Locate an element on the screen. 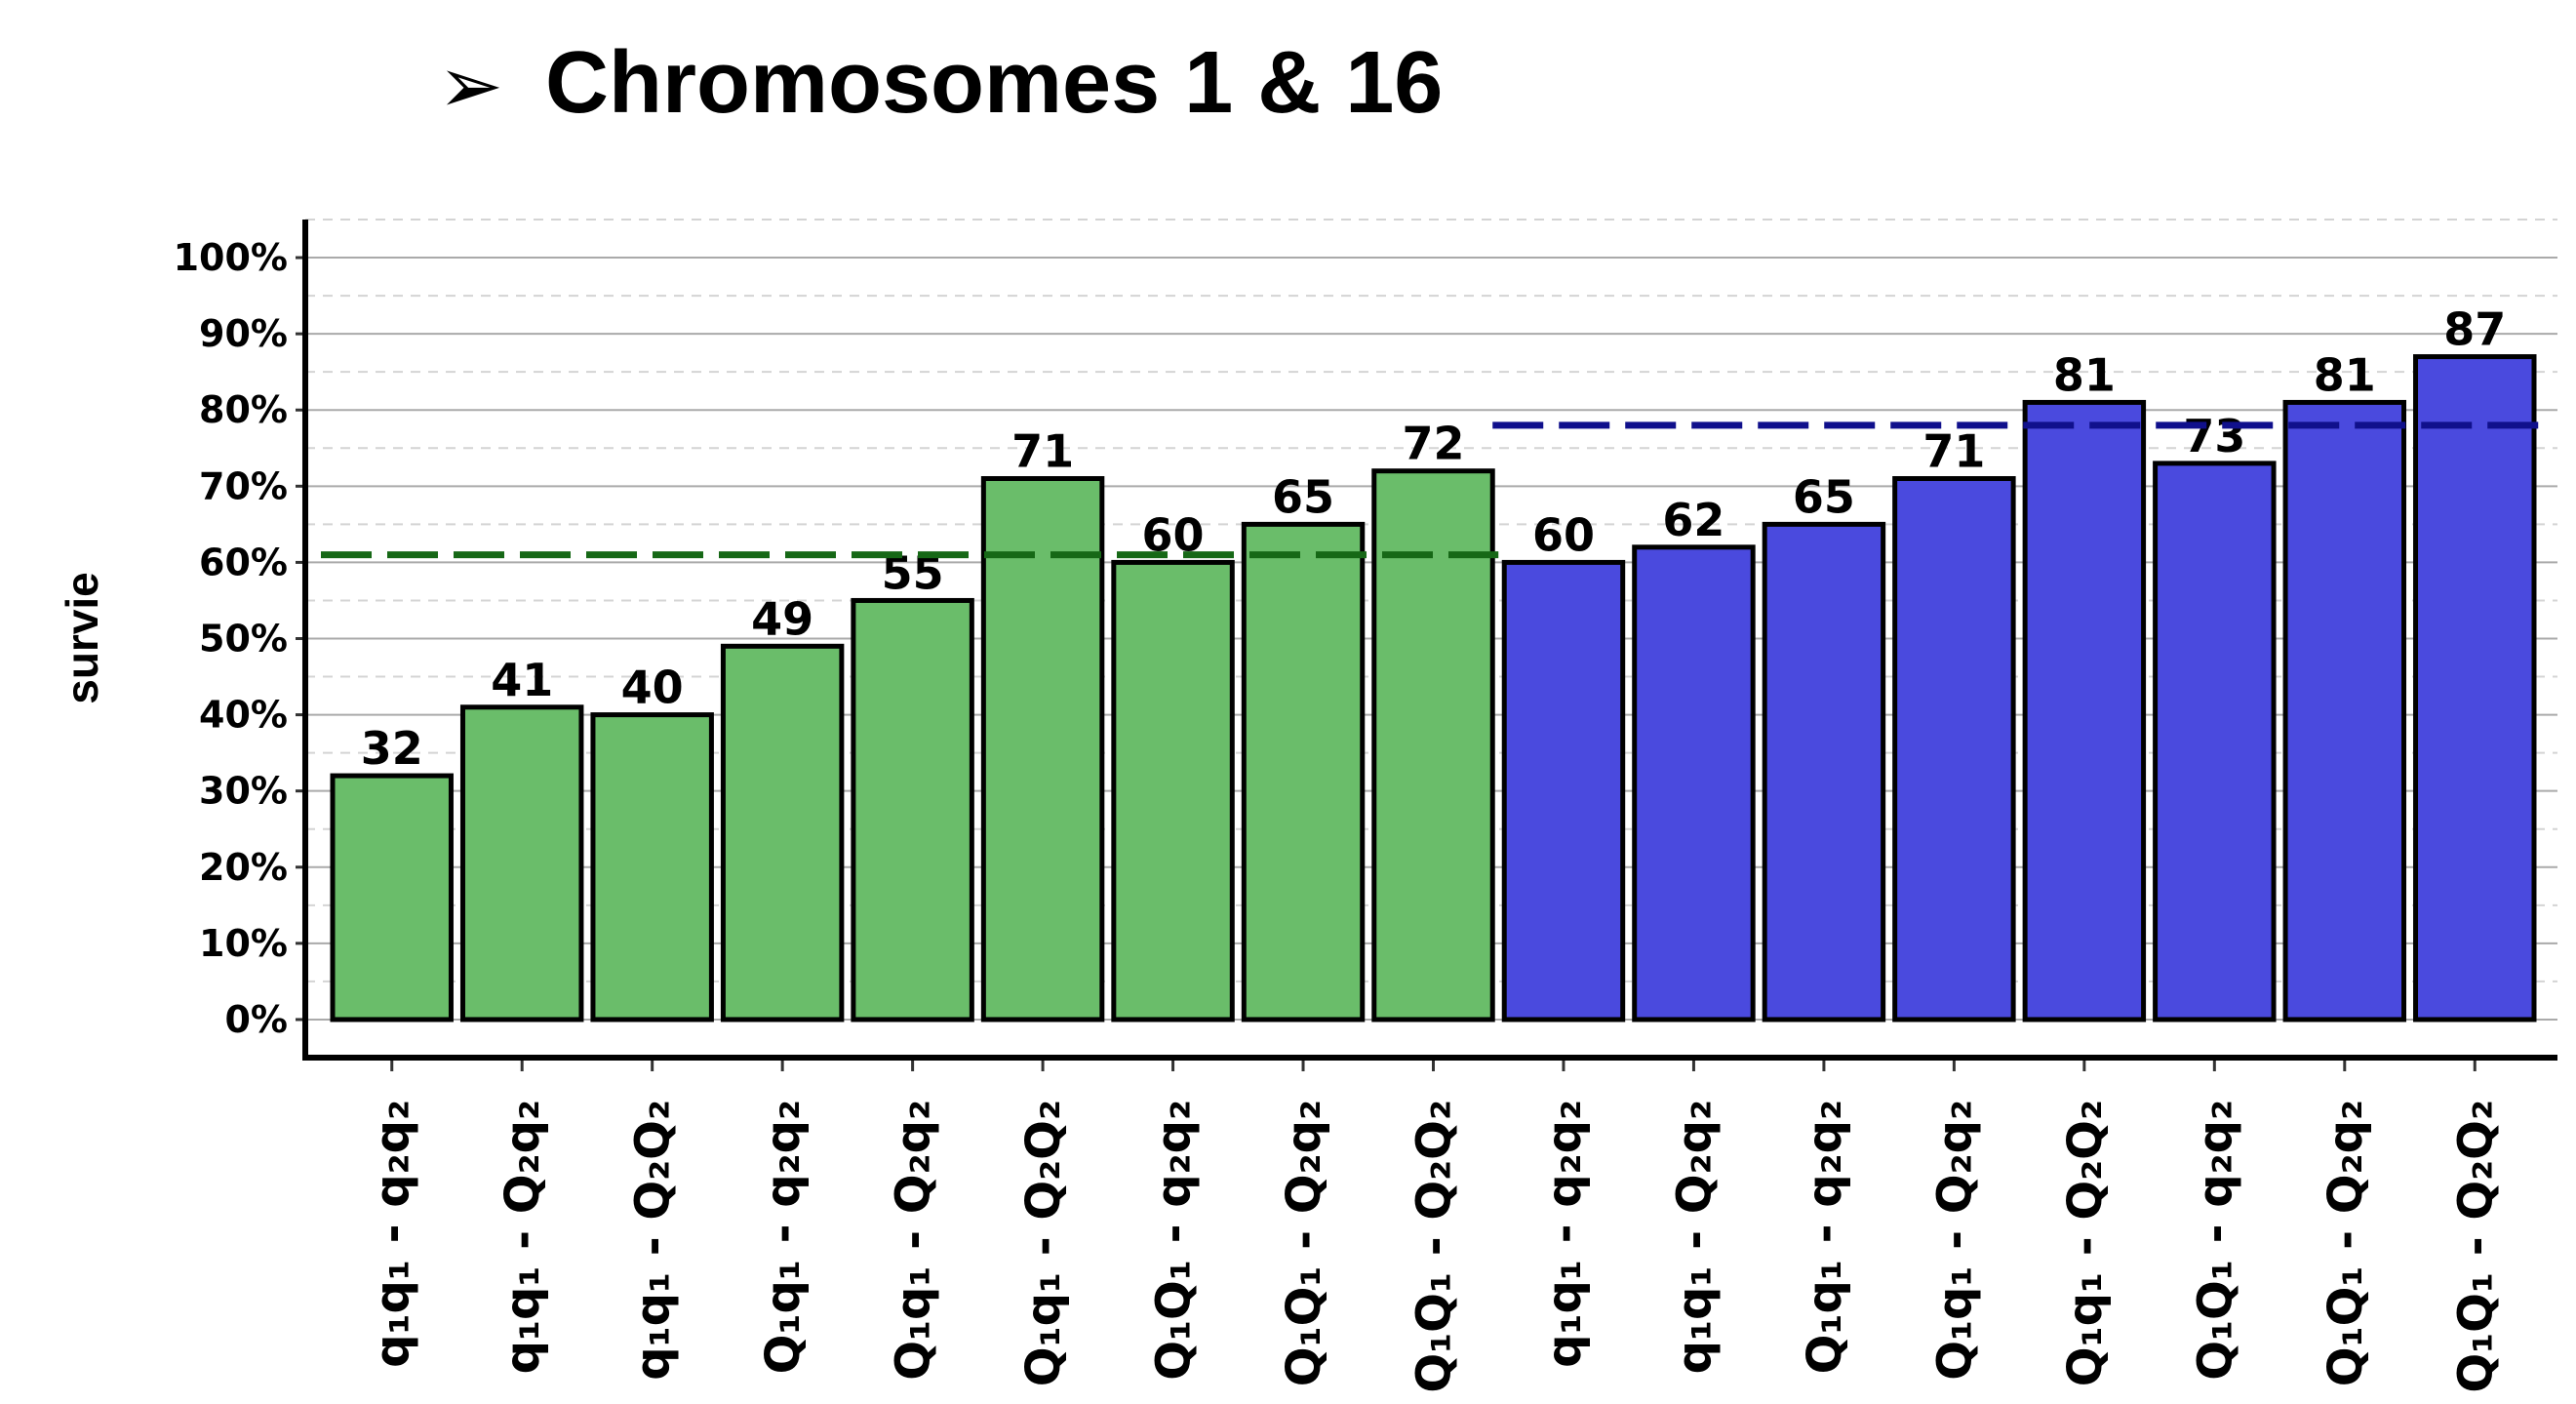 The width and height of the screenshot is (2576, 1404). y-tick-label: 50% is located at coordinates (243, 640).